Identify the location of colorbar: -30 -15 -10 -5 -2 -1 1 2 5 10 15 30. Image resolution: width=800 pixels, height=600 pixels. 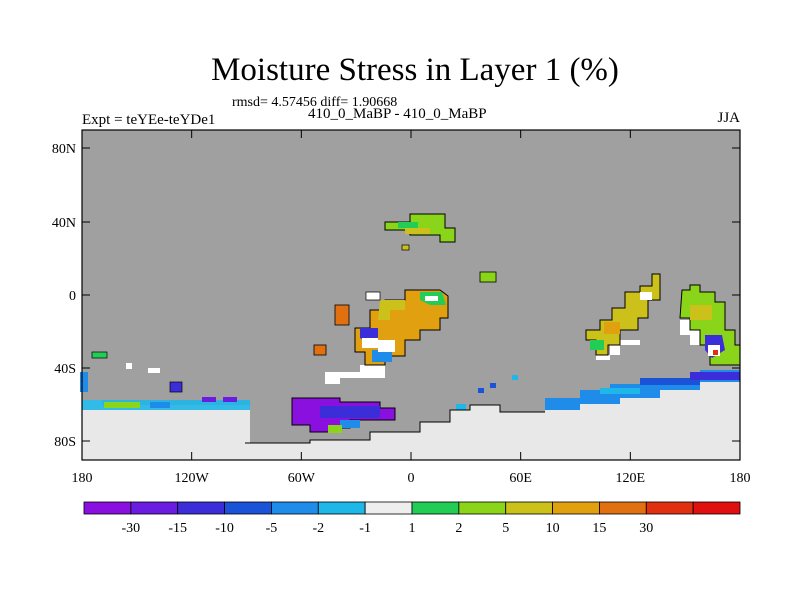
(412, 518).